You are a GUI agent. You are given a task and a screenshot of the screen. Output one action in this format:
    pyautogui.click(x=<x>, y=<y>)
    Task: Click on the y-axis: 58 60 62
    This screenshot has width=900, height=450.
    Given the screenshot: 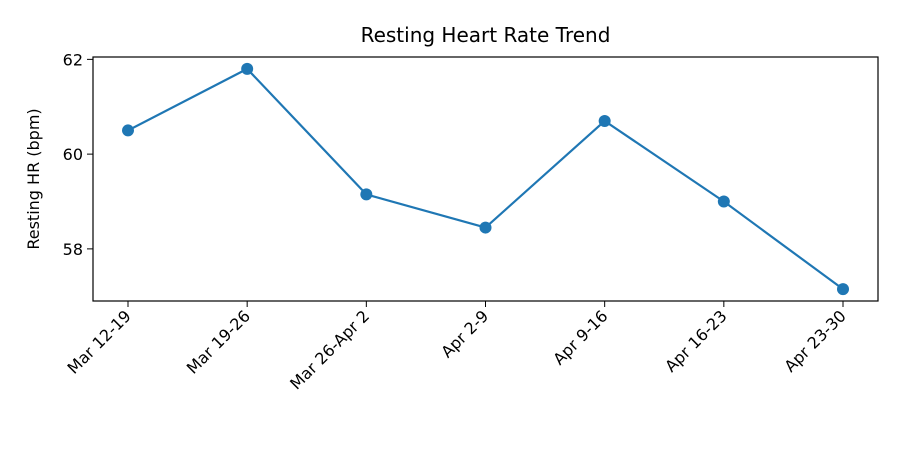 What is the action you would take?
    pyautogui.click(x=78, y=154)
    